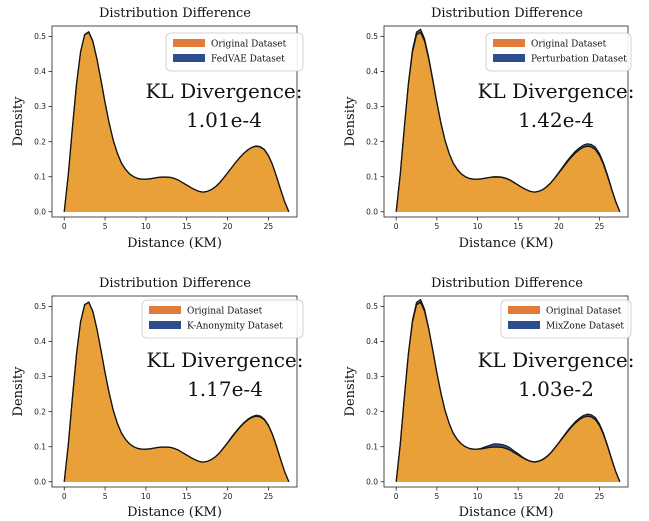 This screenshot has height=521, width=649. Describe the element at coordinates (235, 327) in the screenshot. I see `legend-label-2: K-Anonymity Dataset` at that location.